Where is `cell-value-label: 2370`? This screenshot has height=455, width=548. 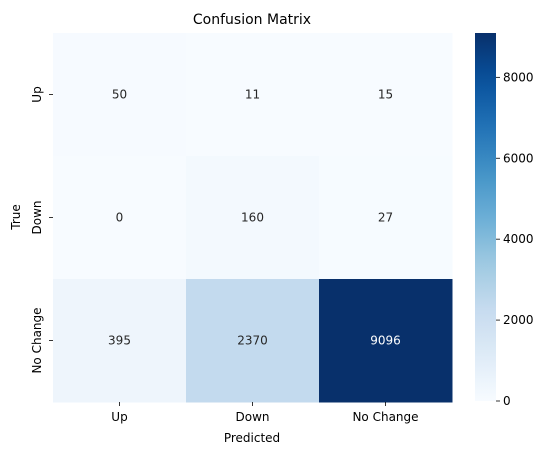
cell-value-label: 2370 is located at coordinates (252, 341).